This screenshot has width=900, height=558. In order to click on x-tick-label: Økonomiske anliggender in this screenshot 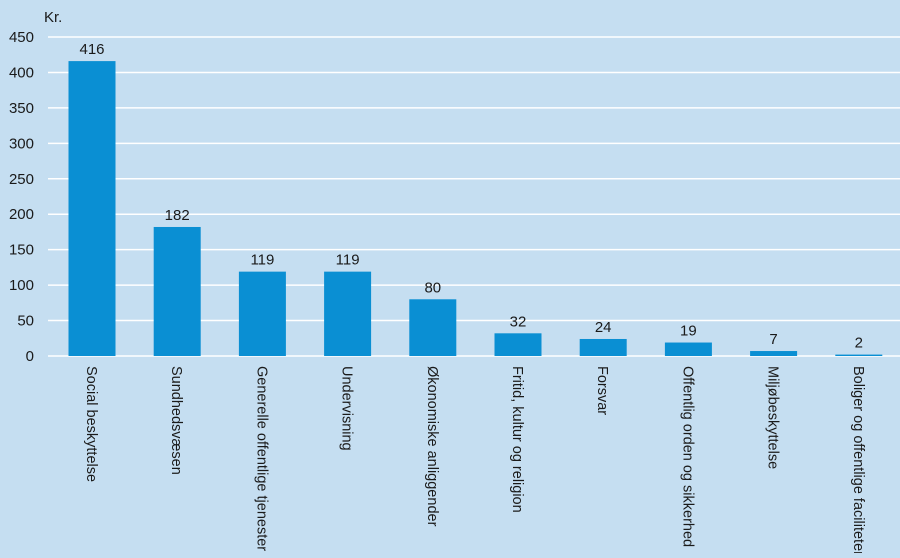, I will do `click(432, 446)`.